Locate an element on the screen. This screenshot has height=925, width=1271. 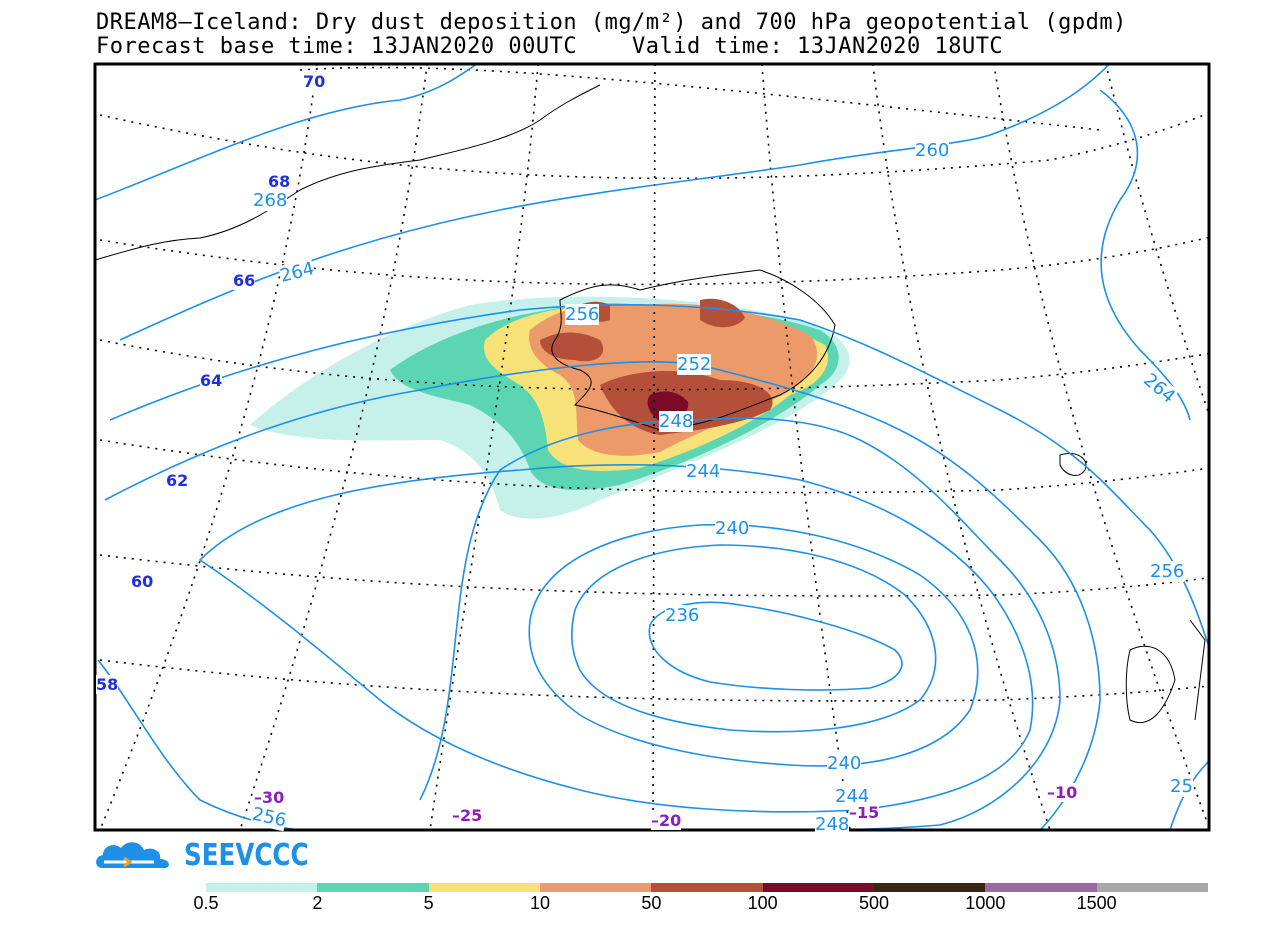
legend-label: 5 is located at coordinates (428, 903).